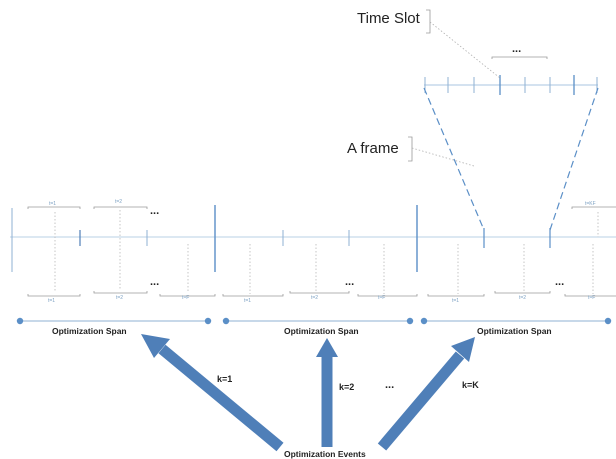  Describe the element at coordinates (421, 401) in the screenshot. I see `arrow-kK-shaft` at that location.